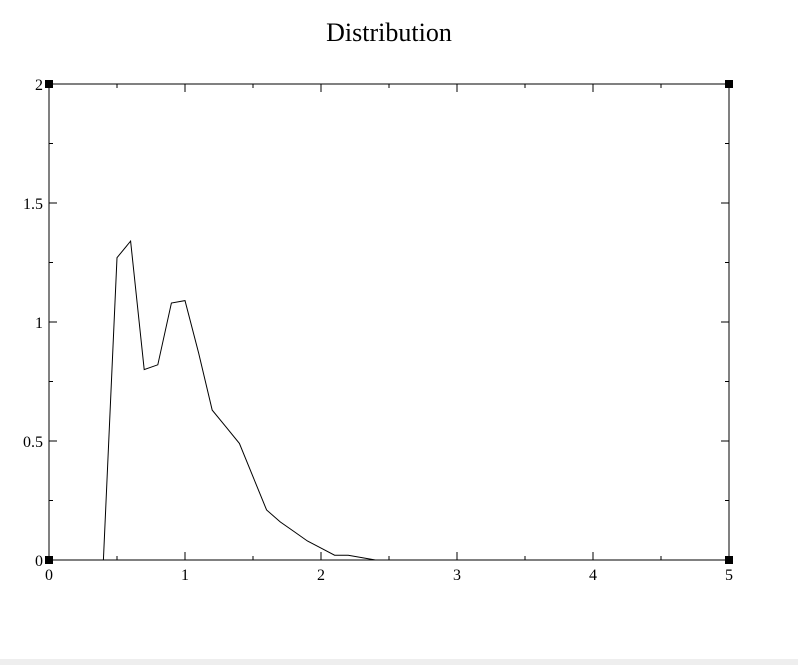  What do you see at coordinates (39, 323) in the screenshot?
I see `y-tick-label: 1` at bounding box center [39, 323].